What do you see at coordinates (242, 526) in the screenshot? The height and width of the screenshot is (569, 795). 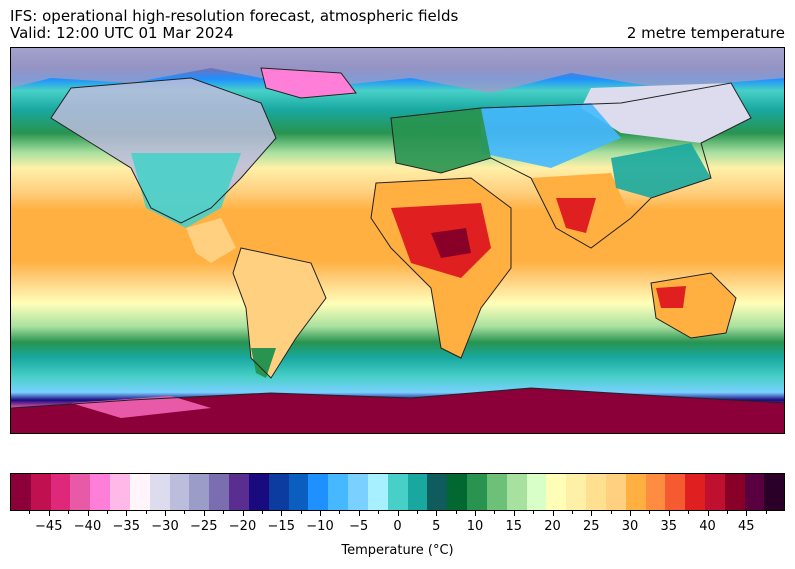 I see `tick-label: −20` at bounding box center [242, 526].